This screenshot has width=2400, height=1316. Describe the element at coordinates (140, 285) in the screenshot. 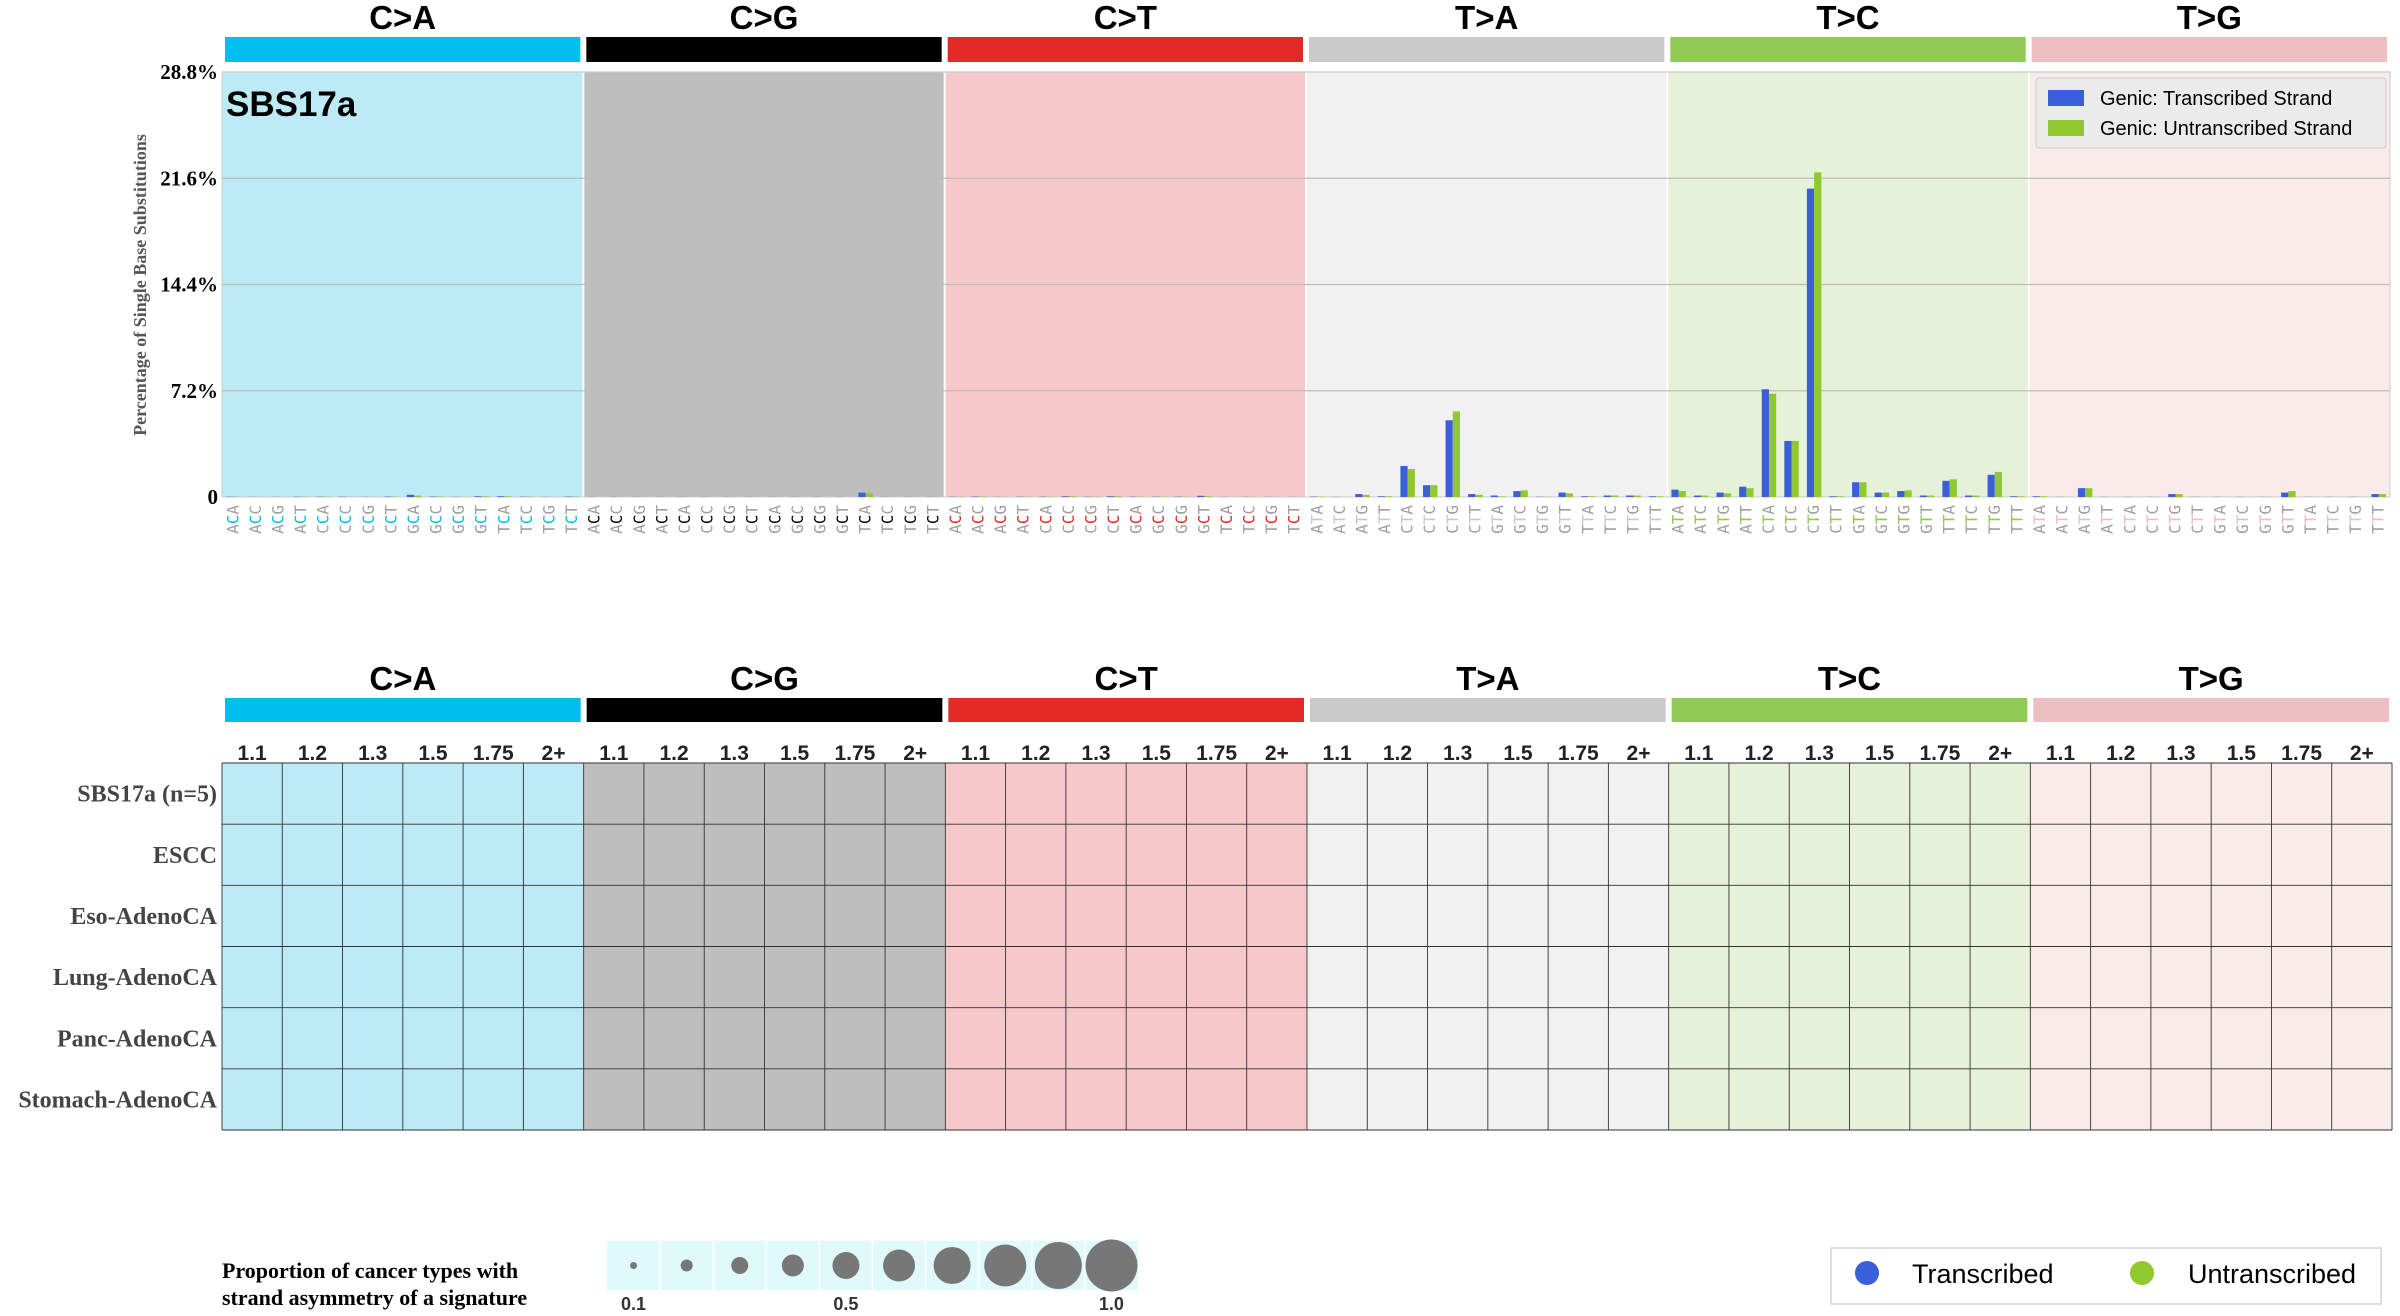

I see `y-axis-label: Percentage of Single Base Substitutions` at that location.